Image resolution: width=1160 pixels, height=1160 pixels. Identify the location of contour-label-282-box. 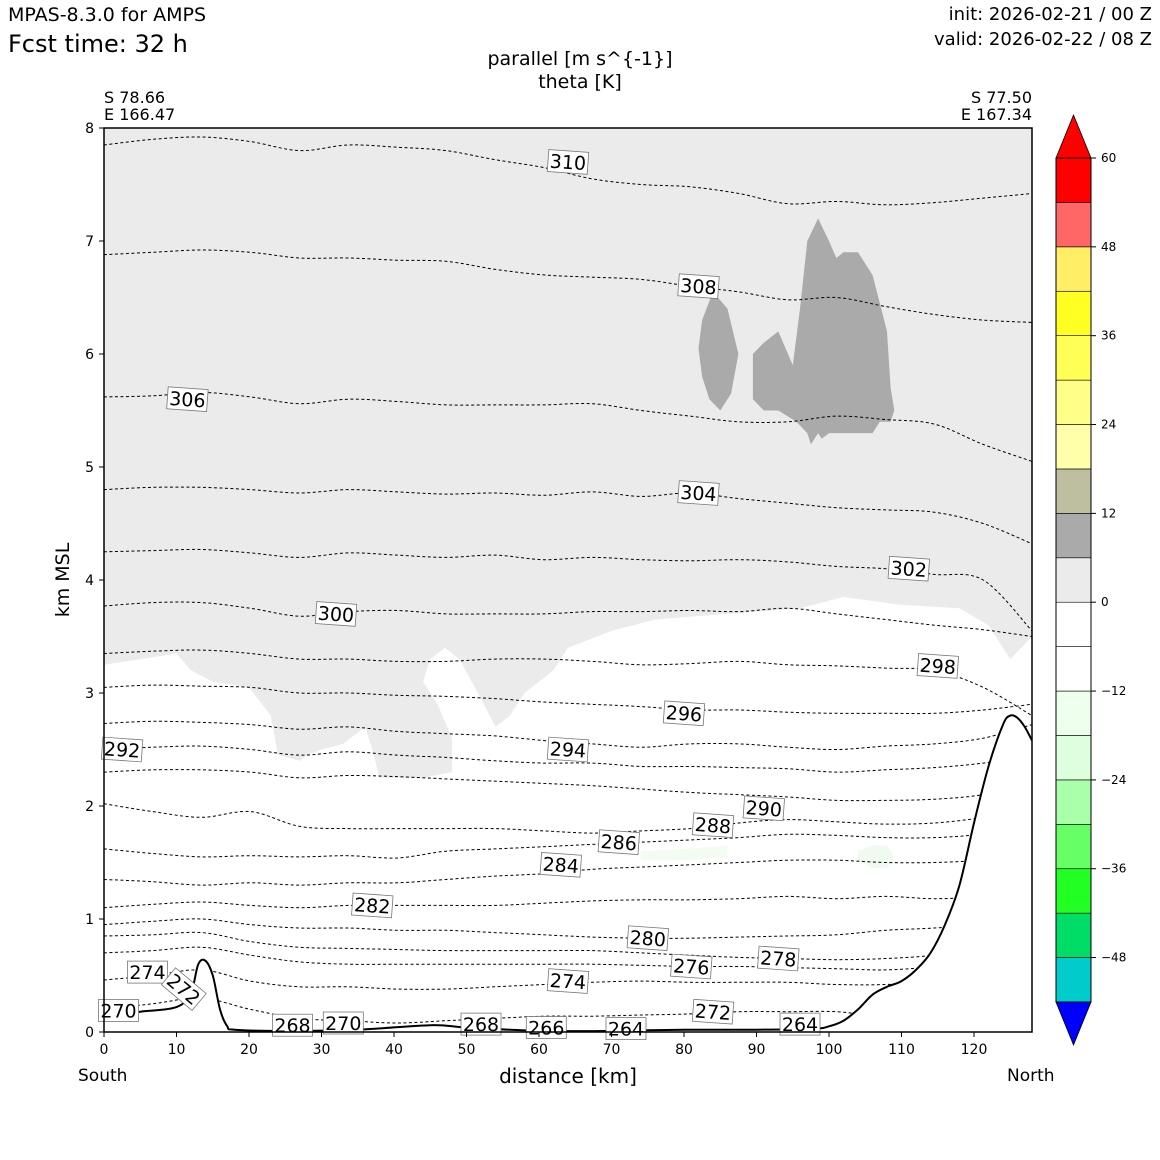
(372, 905).